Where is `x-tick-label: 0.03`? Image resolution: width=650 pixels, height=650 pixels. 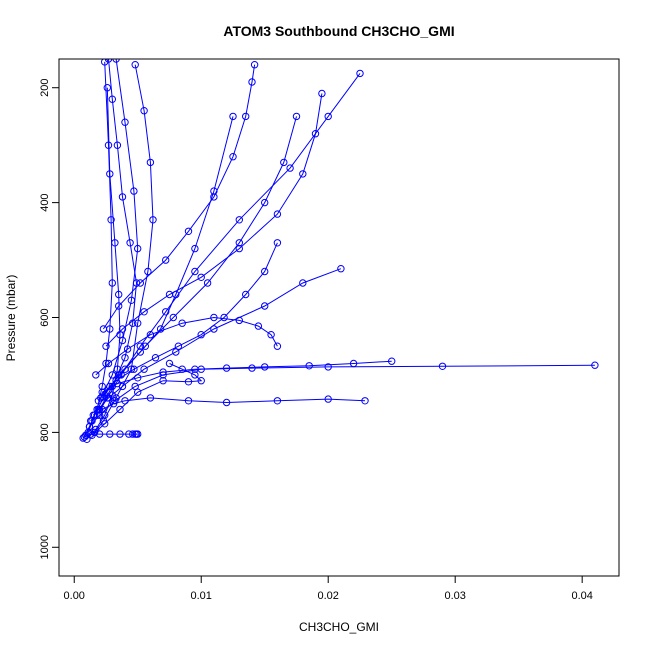
x-tick-label: 0.03 is located at coordinates (454, 596).